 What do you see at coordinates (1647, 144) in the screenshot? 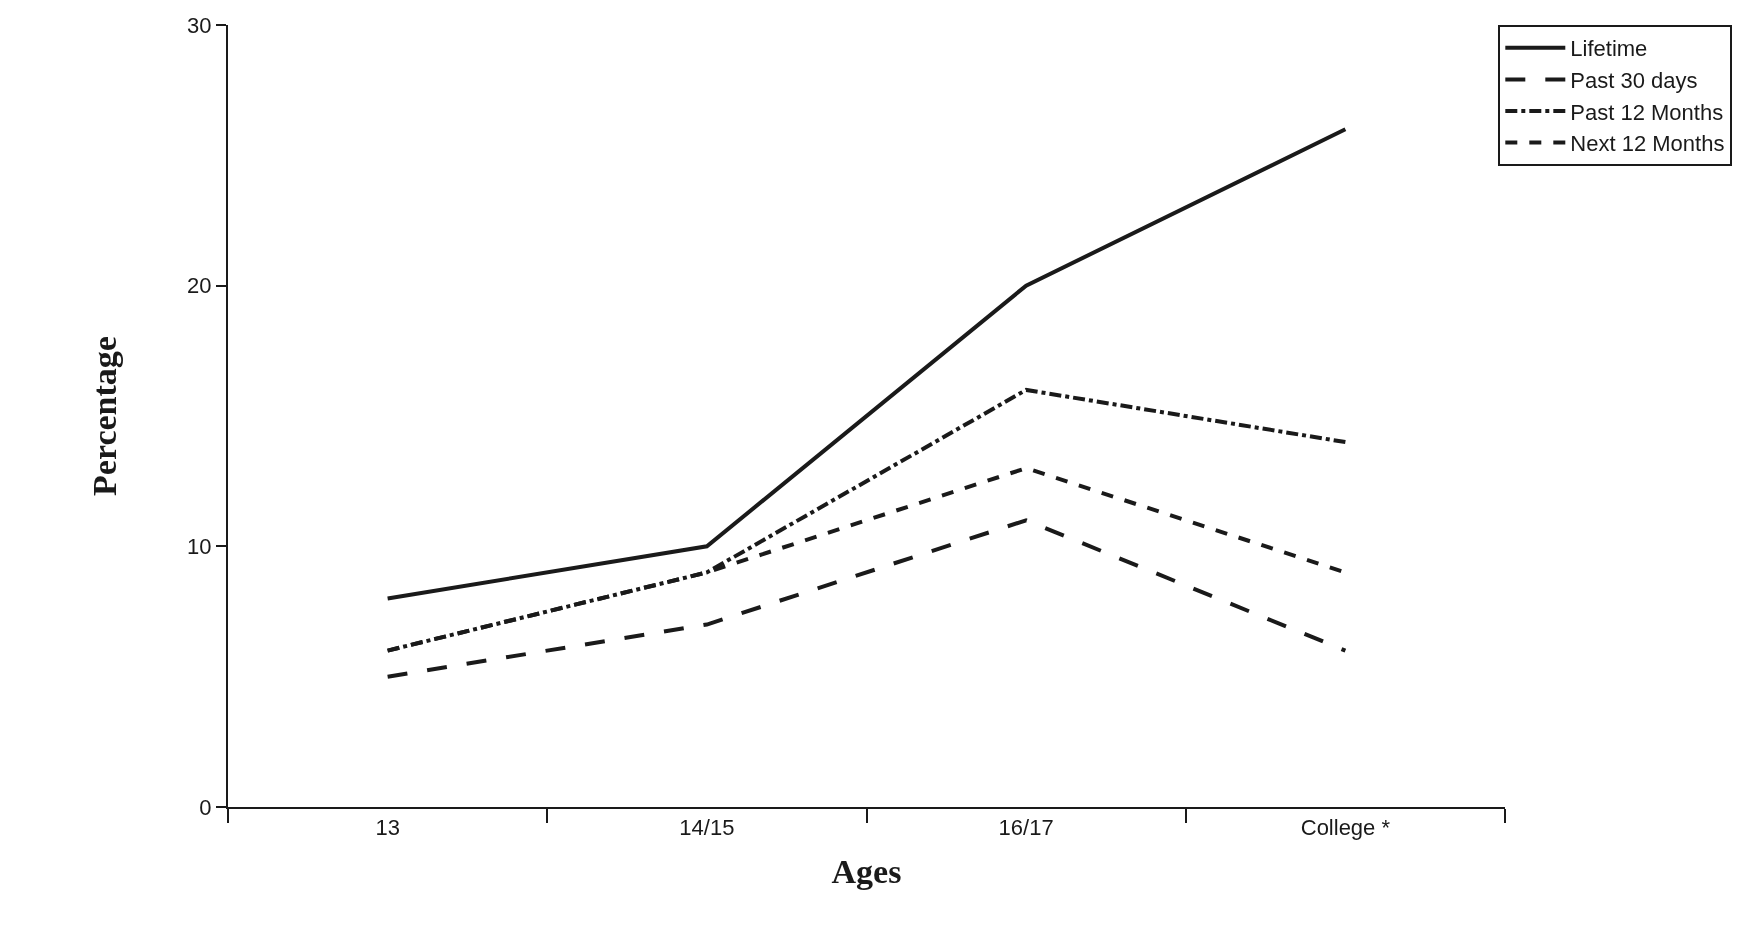
I see `legend-label: Next 12 Months` at bounding box center [1647, 144].